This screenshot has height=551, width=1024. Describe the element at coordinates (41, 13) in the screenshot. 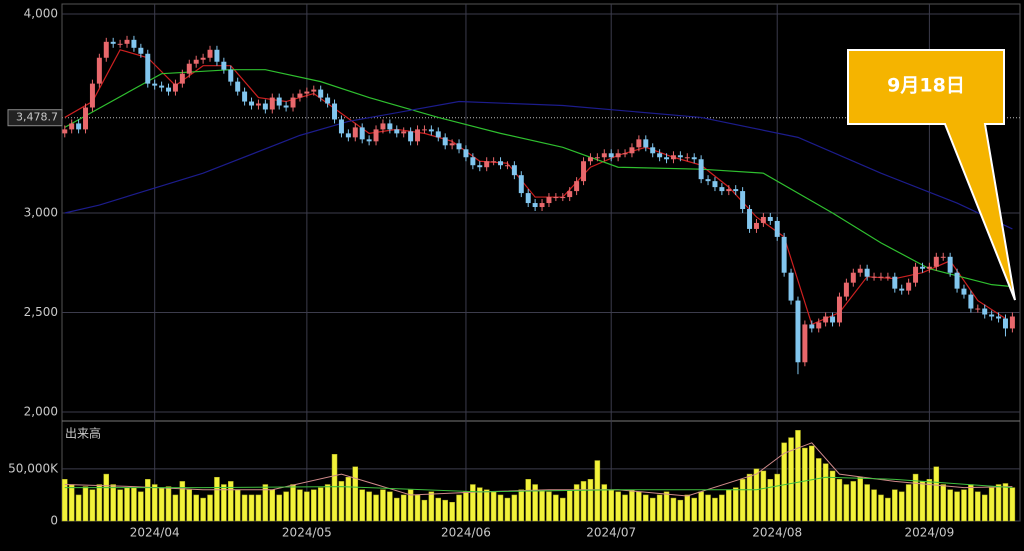

I see `y-tick-label: 4,000` at that location.